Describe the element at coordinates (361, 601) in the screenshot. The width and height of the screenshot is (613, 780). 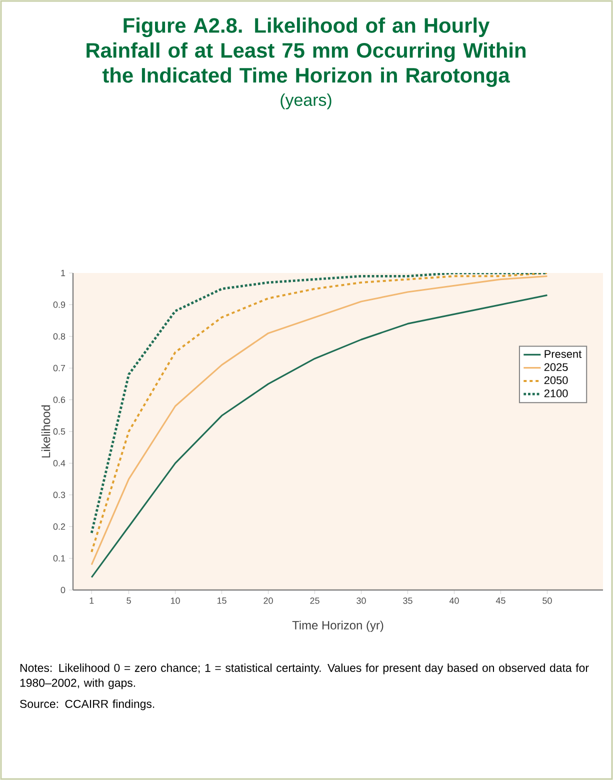
I see `x-tick-label: 30` at that location.